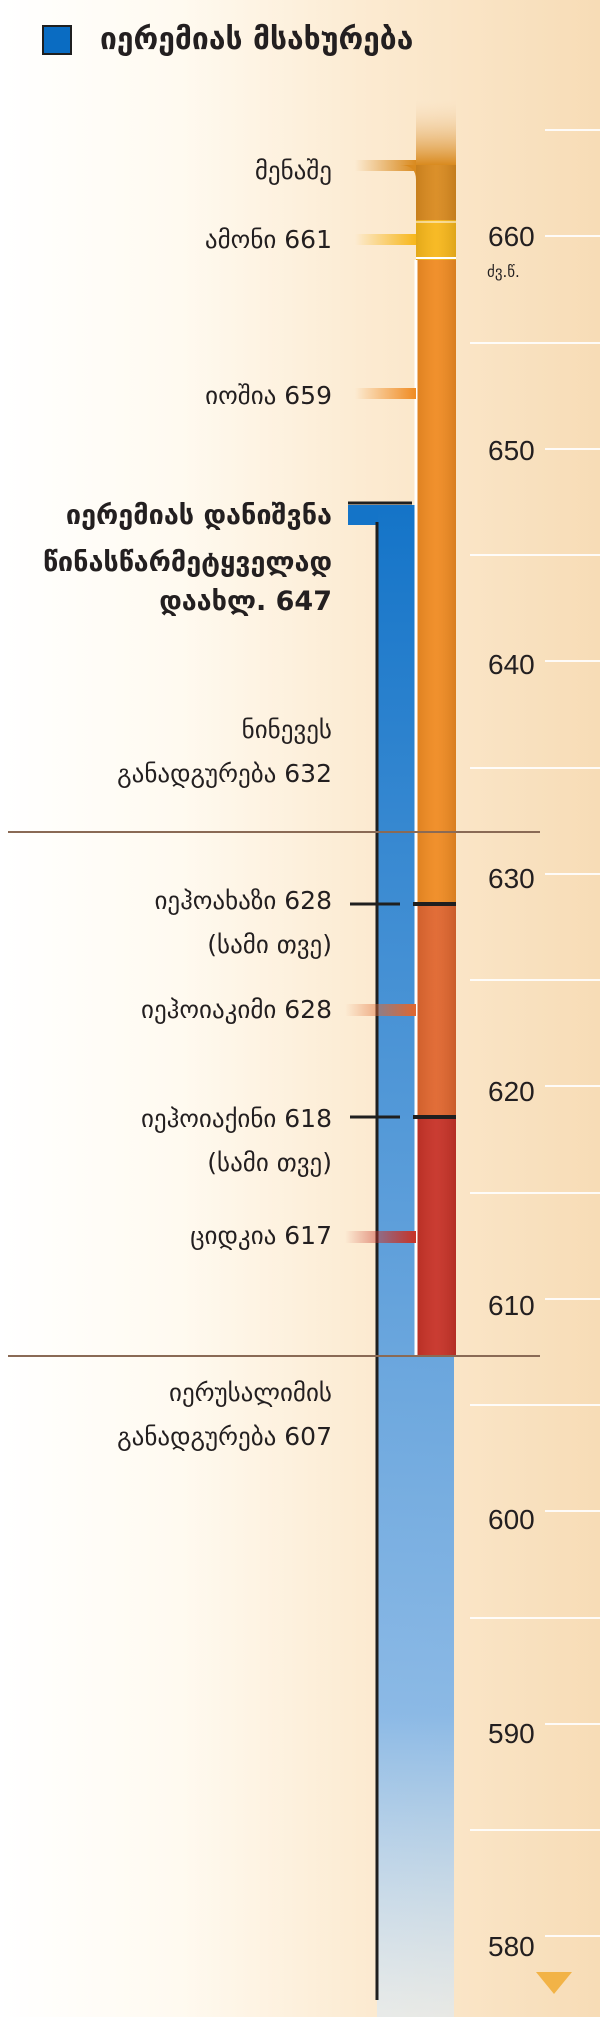 The width and height of the screenshot is (600, 2017). What do you see at coordinates (554, 1983) in the screenshot?
I see `down-arrow-icon` at bounding box center [554, 1983].